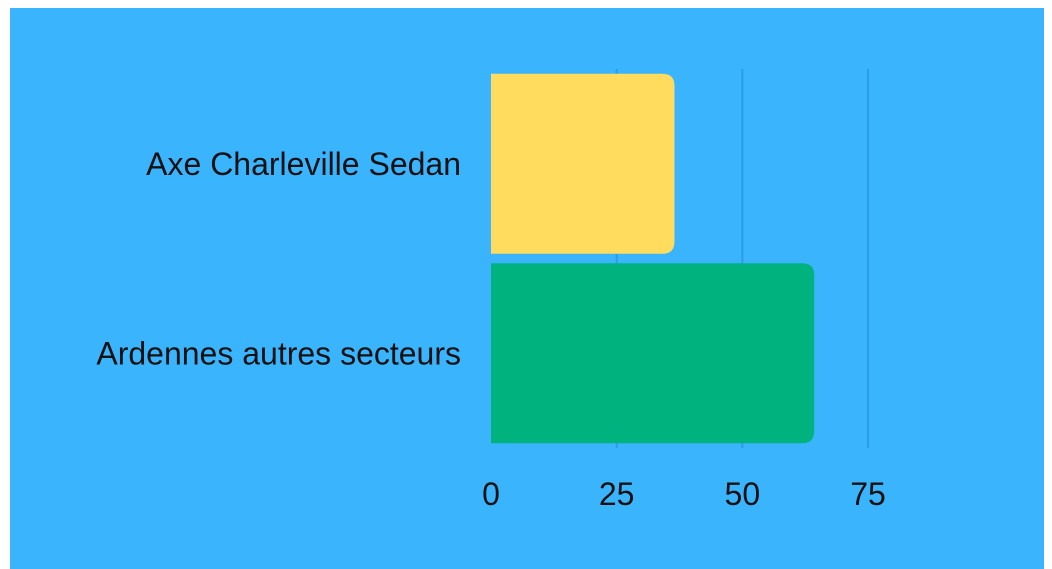 This screenshot has width=1052, height=569. Describe the element at coordinates (303, 164) in the screenshot. I see `category-label-1: Axe Charleville Sedan` at that location.